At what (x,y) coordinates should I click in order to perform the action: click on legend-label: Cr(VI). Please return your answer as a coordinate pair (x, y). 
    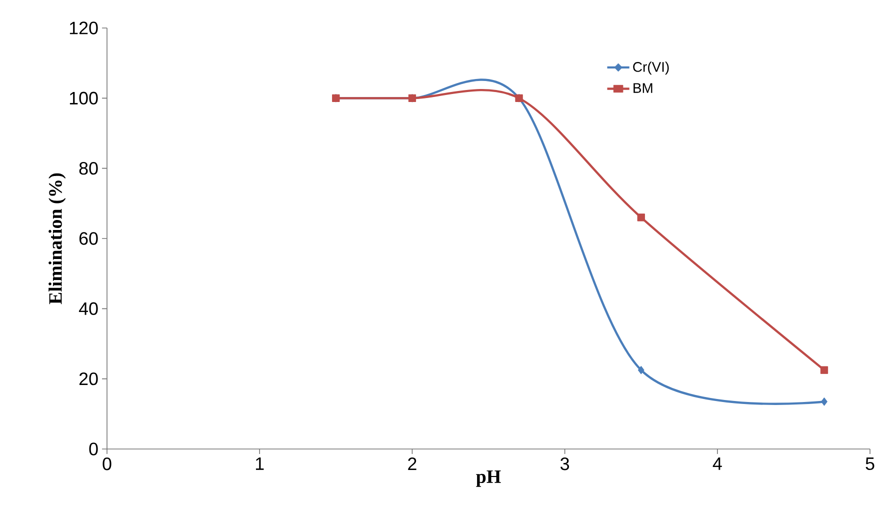
    Looking at the image, I should click on (651, 68).